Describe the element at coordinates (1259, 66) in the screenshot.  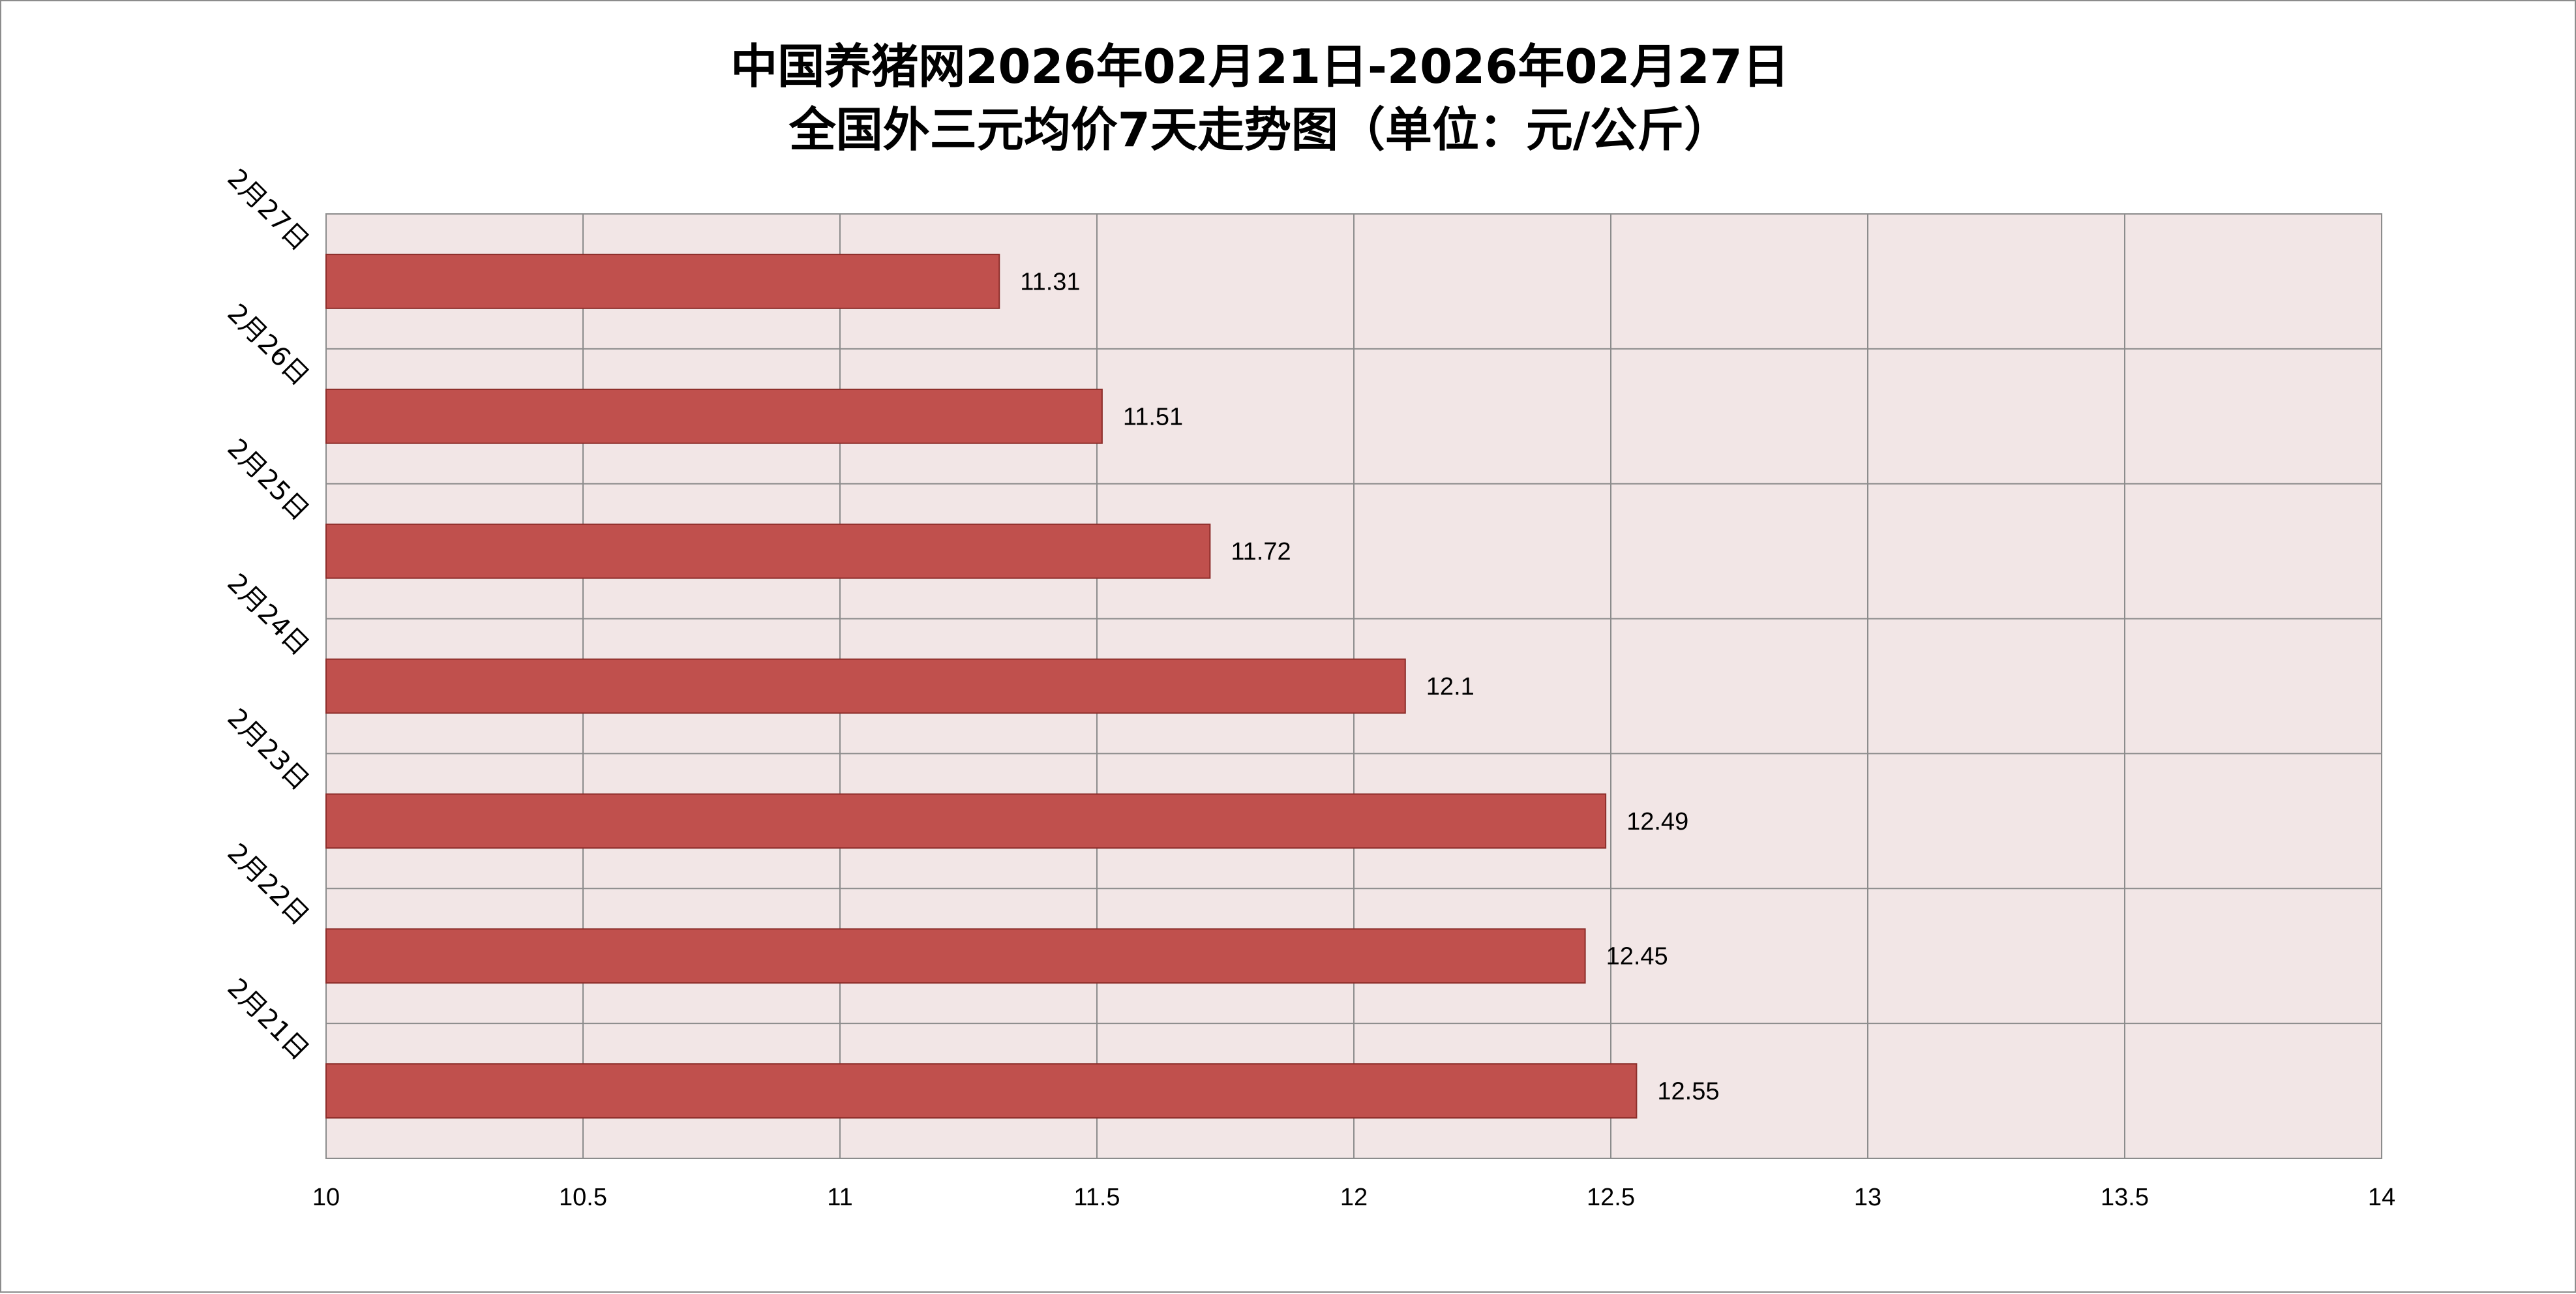
I see `chart-title-line-1: 中国养猪网2026年02月21日-2026年02月27日` at that location.